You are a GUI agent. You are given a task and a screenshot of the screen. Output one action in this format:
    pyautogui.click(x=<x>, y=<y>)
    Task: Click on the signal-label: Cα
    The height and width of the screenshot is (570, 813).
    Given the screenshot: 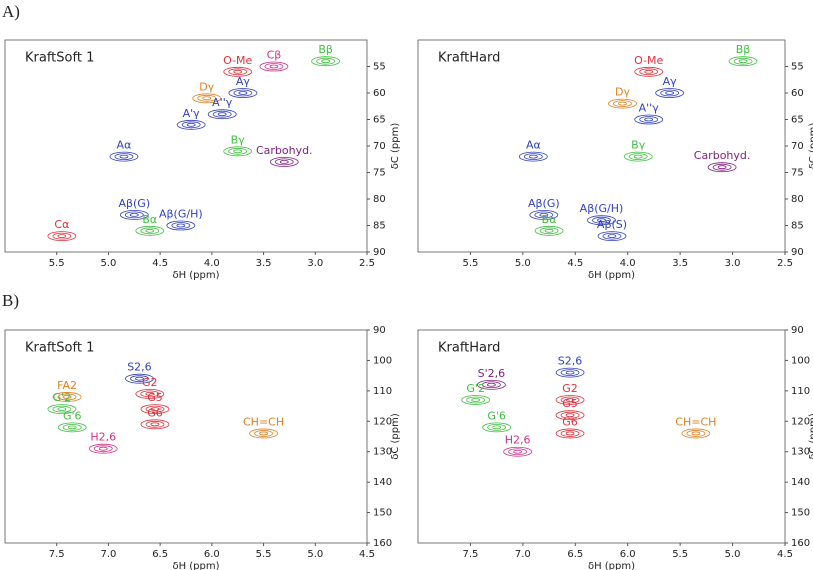 What is the action you would take?
    pyautogui.click(x=61, y=224)
    